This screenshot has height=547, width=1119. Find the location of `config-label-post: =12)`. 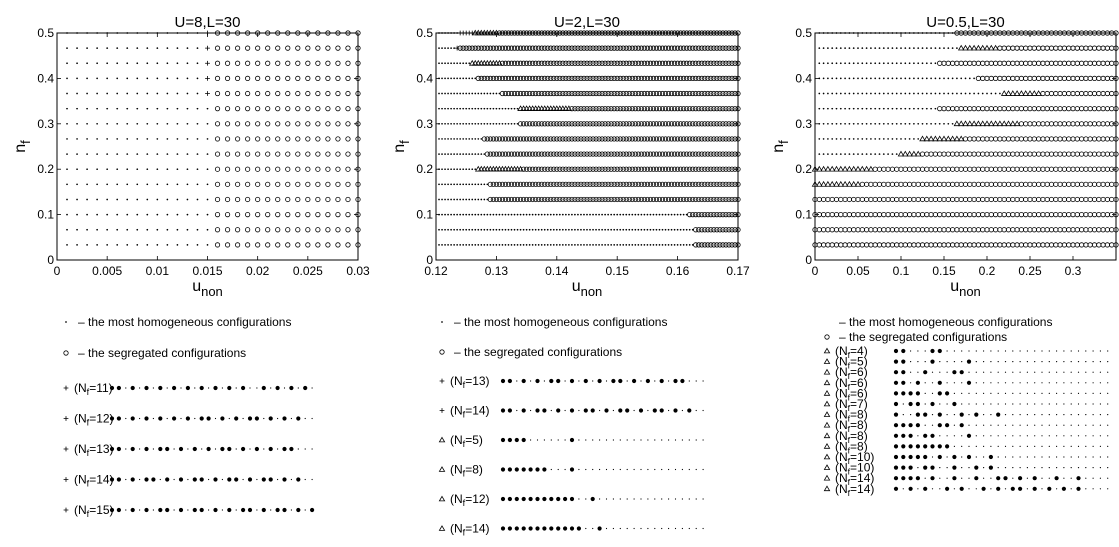

config-label-post: =12) is located at coordinates (101, 419).